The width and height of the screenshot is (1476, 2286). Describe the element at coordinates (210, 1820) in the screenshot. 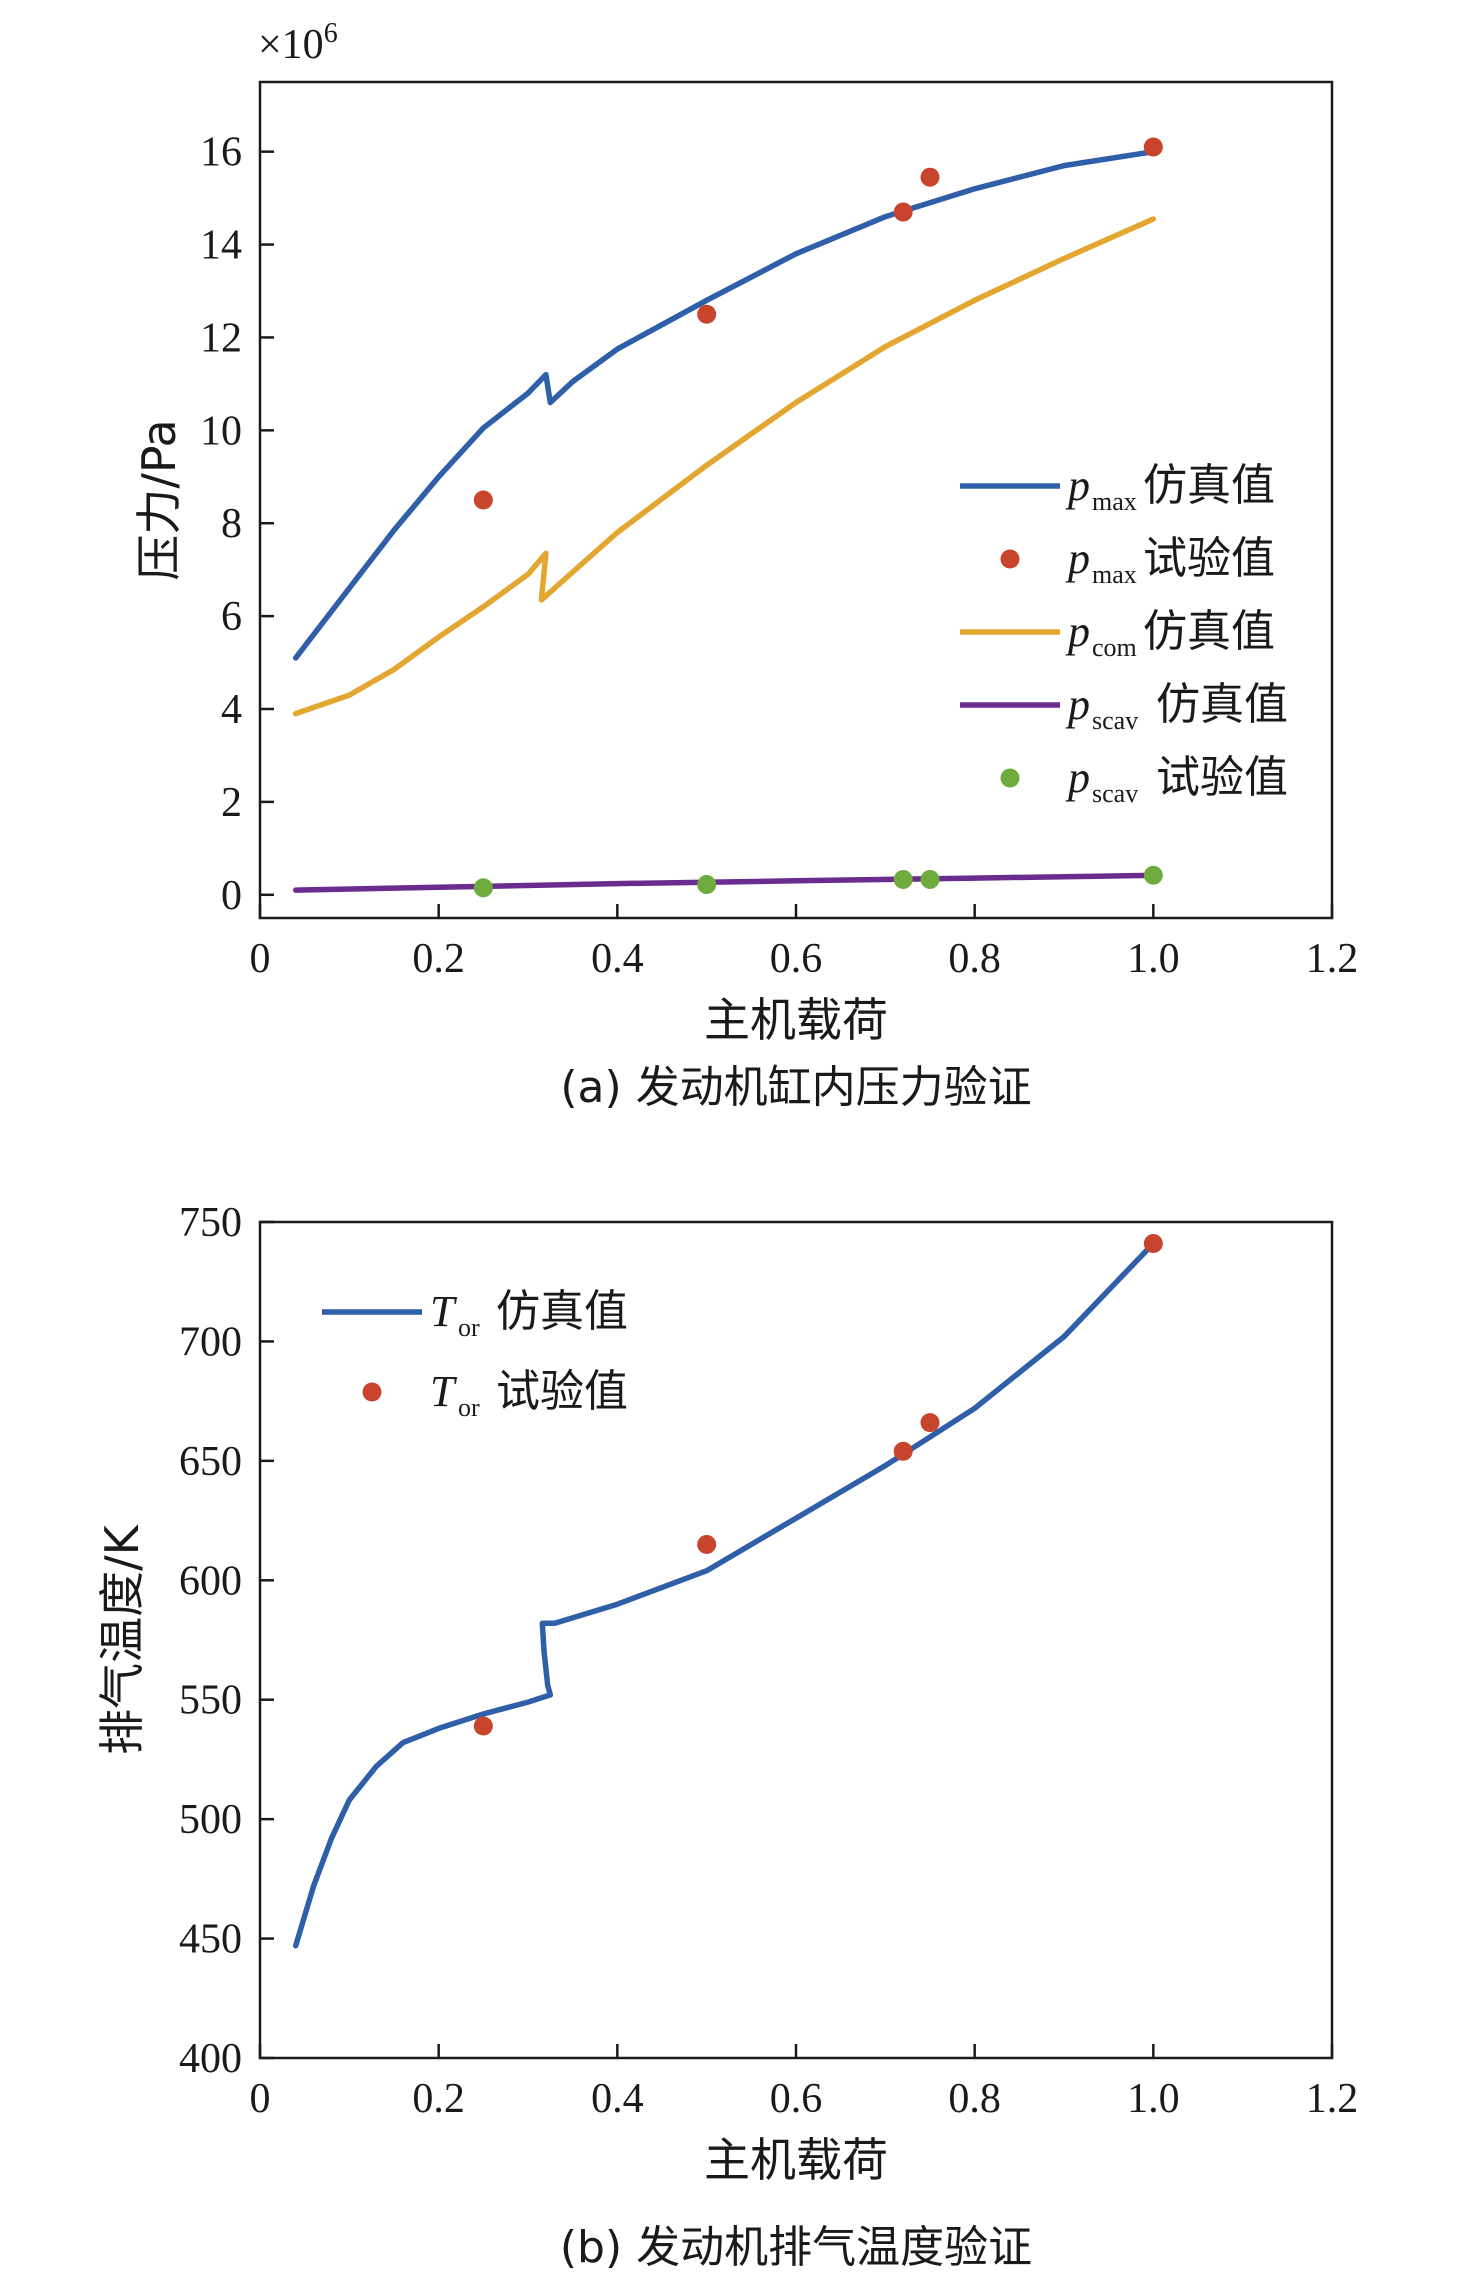

I see `y-tick-label: 500` at that location.